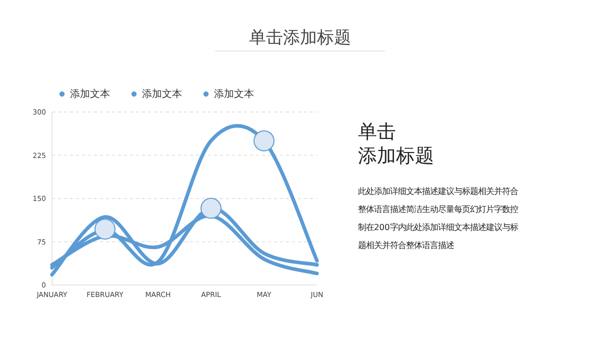 This screenshot has width=600, height=338. What do you see at coordinates (396, 156) in the screenshot?
I see `text: 添加标题` at bounding box center [396, 156].